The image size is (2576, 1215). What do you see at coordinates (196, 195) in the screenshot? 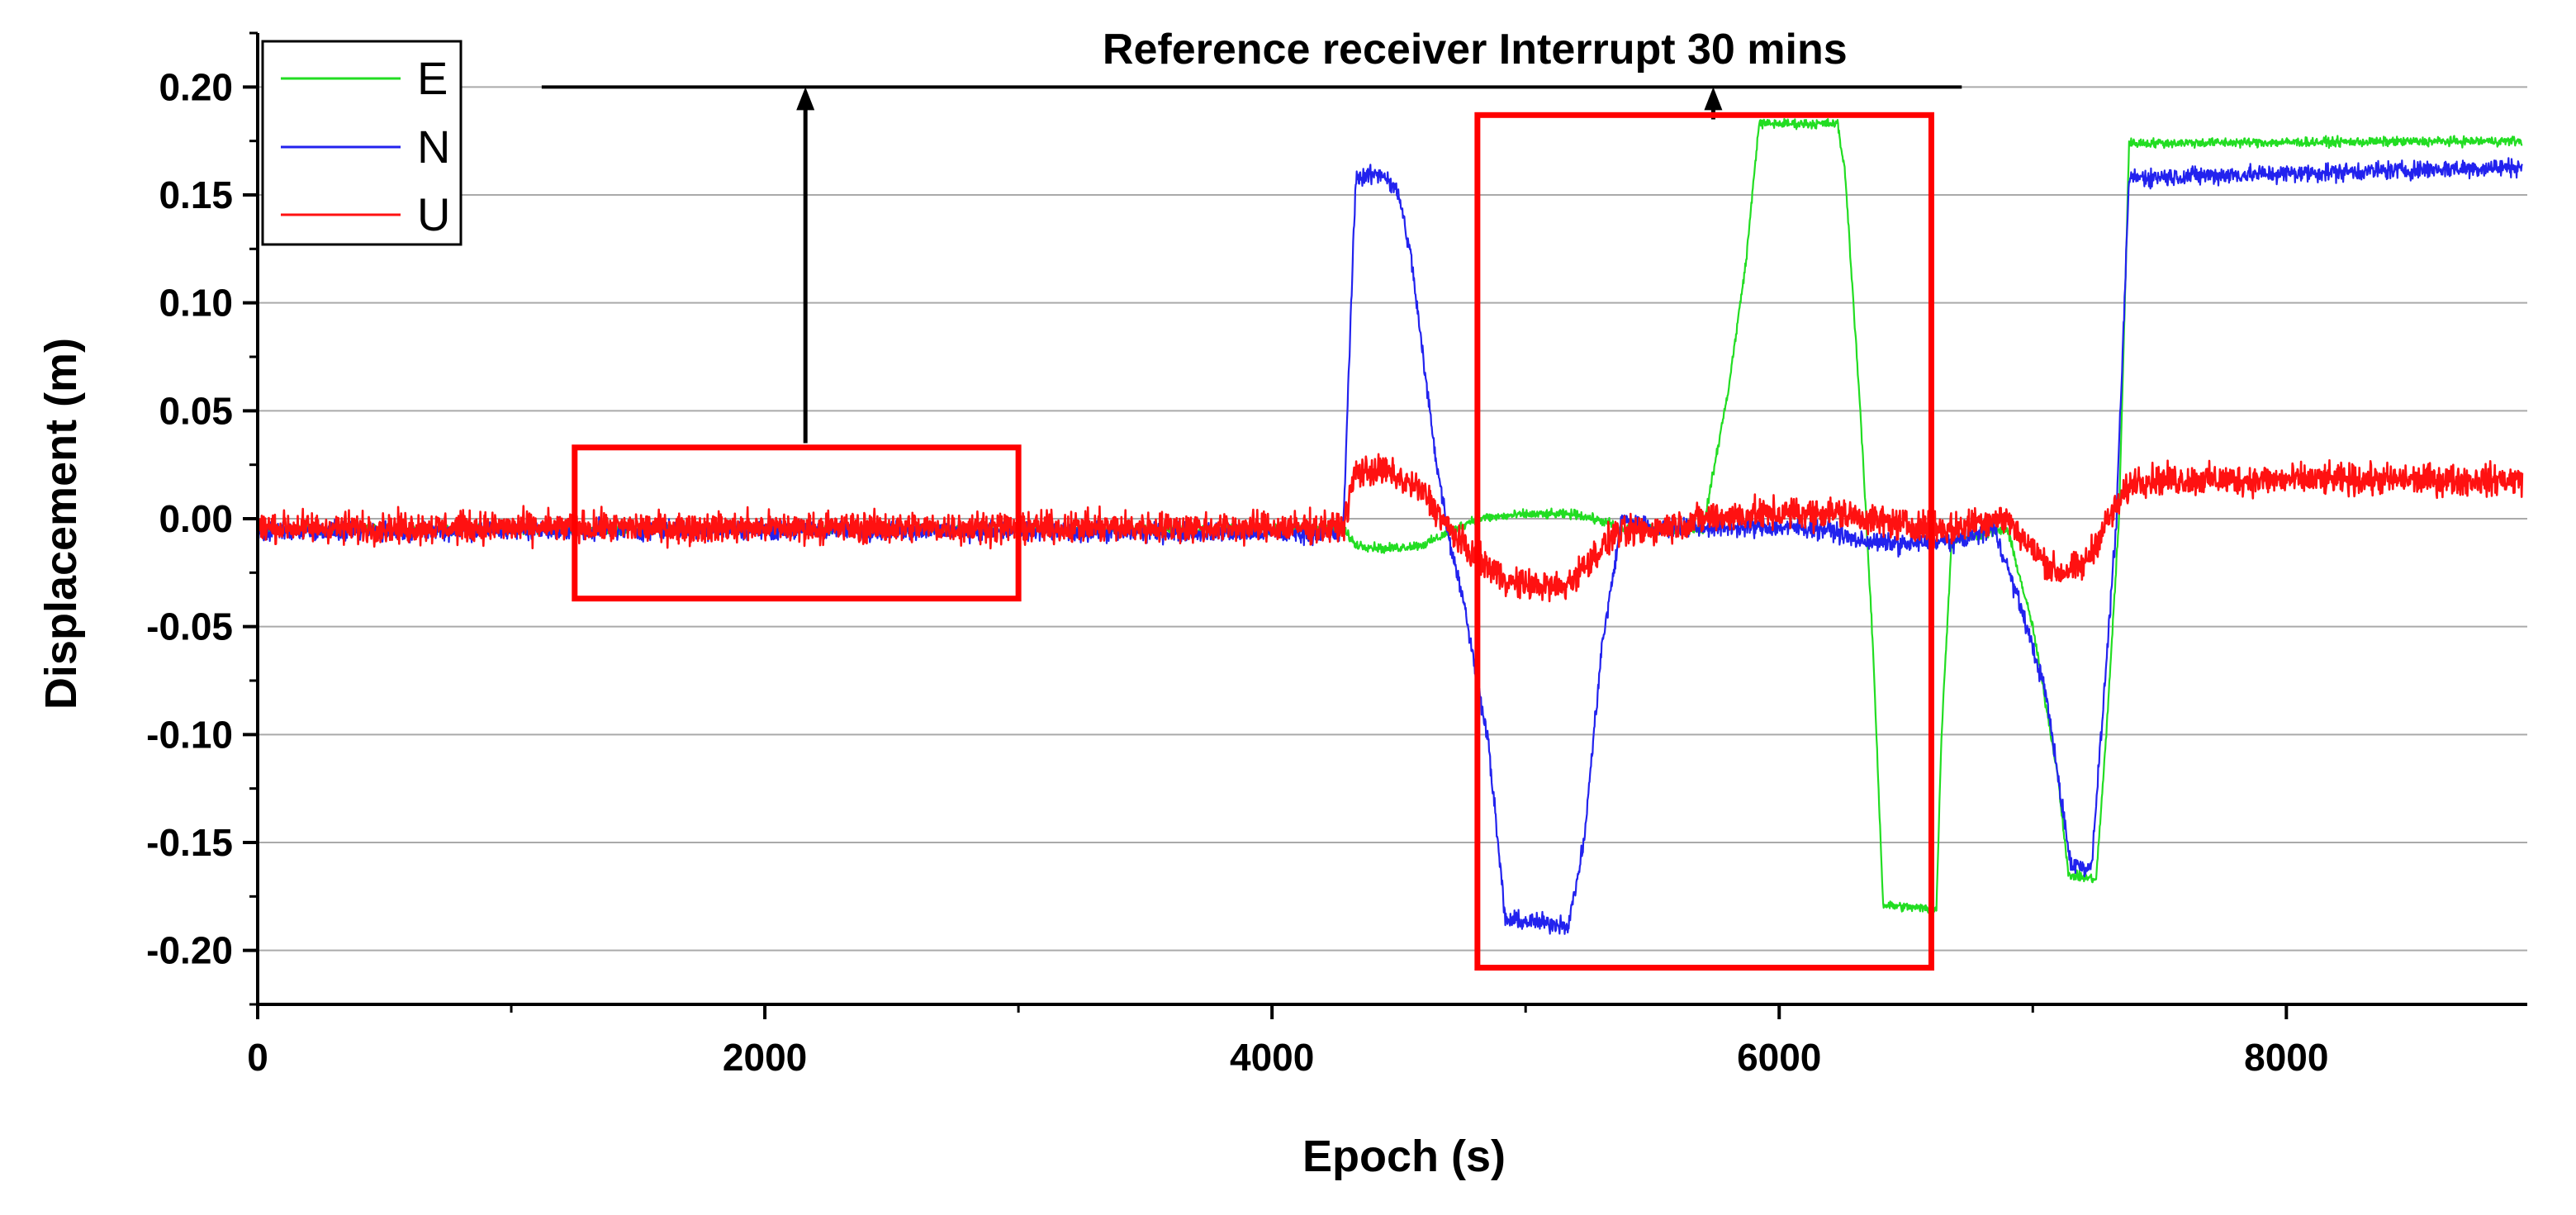
I see `y-tick-label: 0.15` at bounding box center [196, 195].